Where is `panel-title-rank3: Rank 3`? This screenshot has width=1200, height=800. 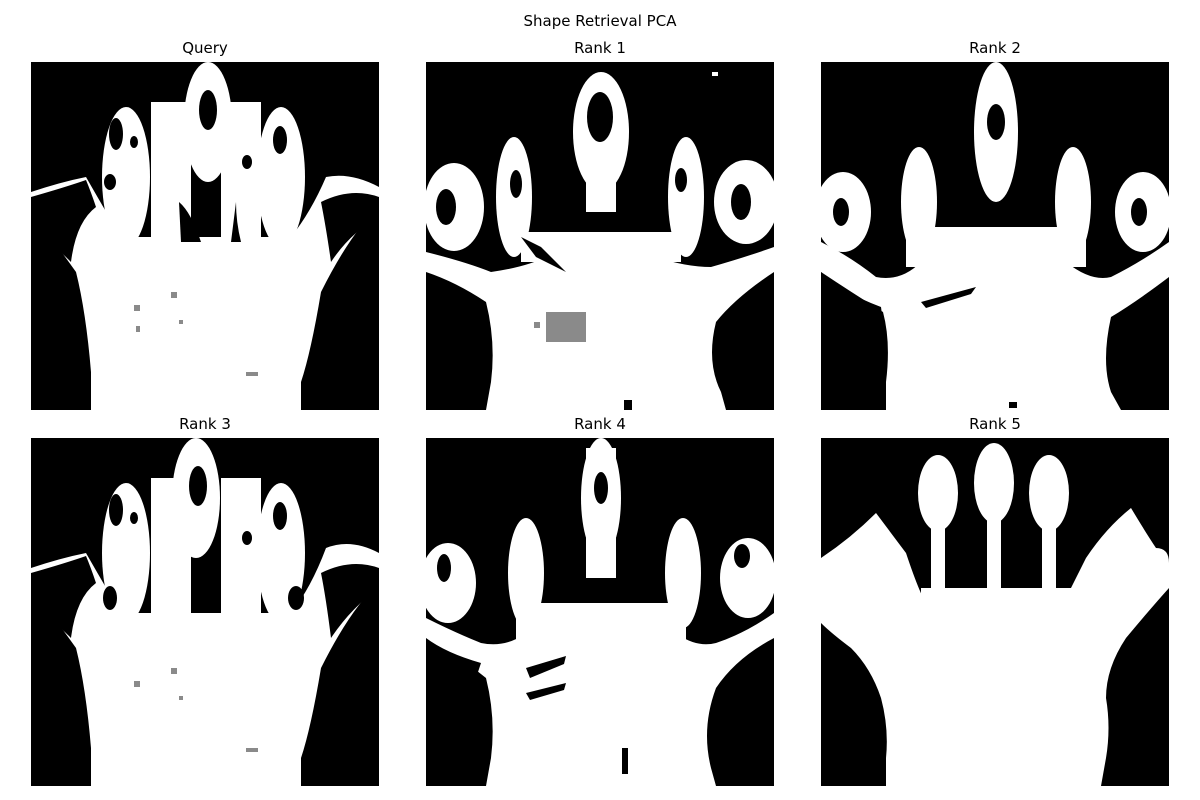
panel-title-rank3: Rank 3 is located at coordinates (205, 424).